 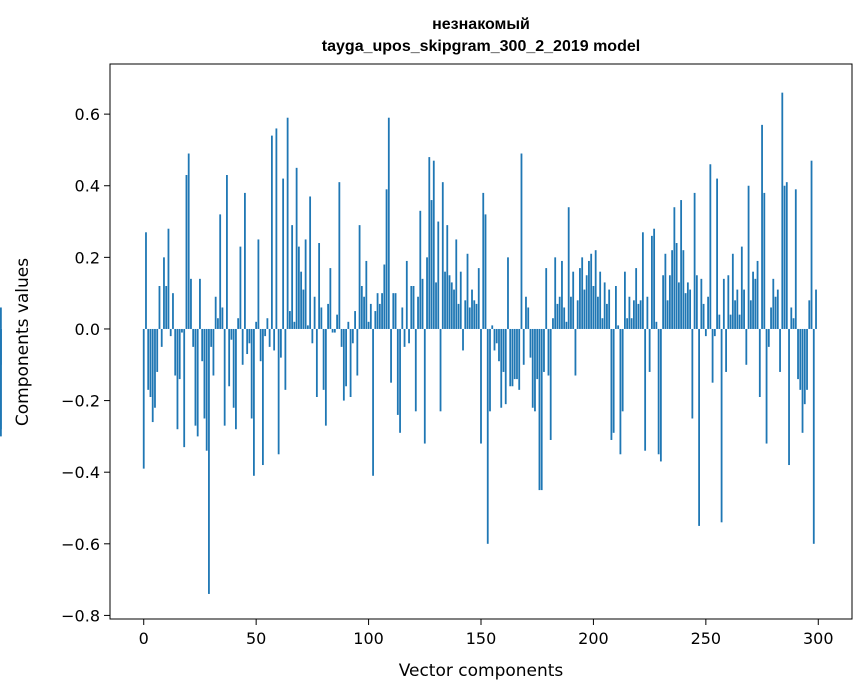 What do you see at coordinates (368, 638) in the screenshot?
I see `x-tick-label: 100` at bounding box center [368, 638].